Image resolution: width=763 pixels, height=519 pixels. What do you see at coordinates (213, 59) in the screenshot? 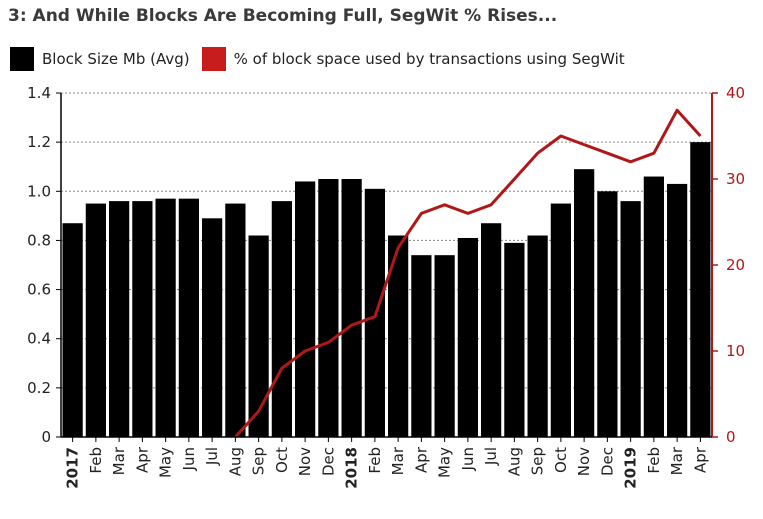
I see `legend-swatch-segwit` at bounding box center [213, 59].